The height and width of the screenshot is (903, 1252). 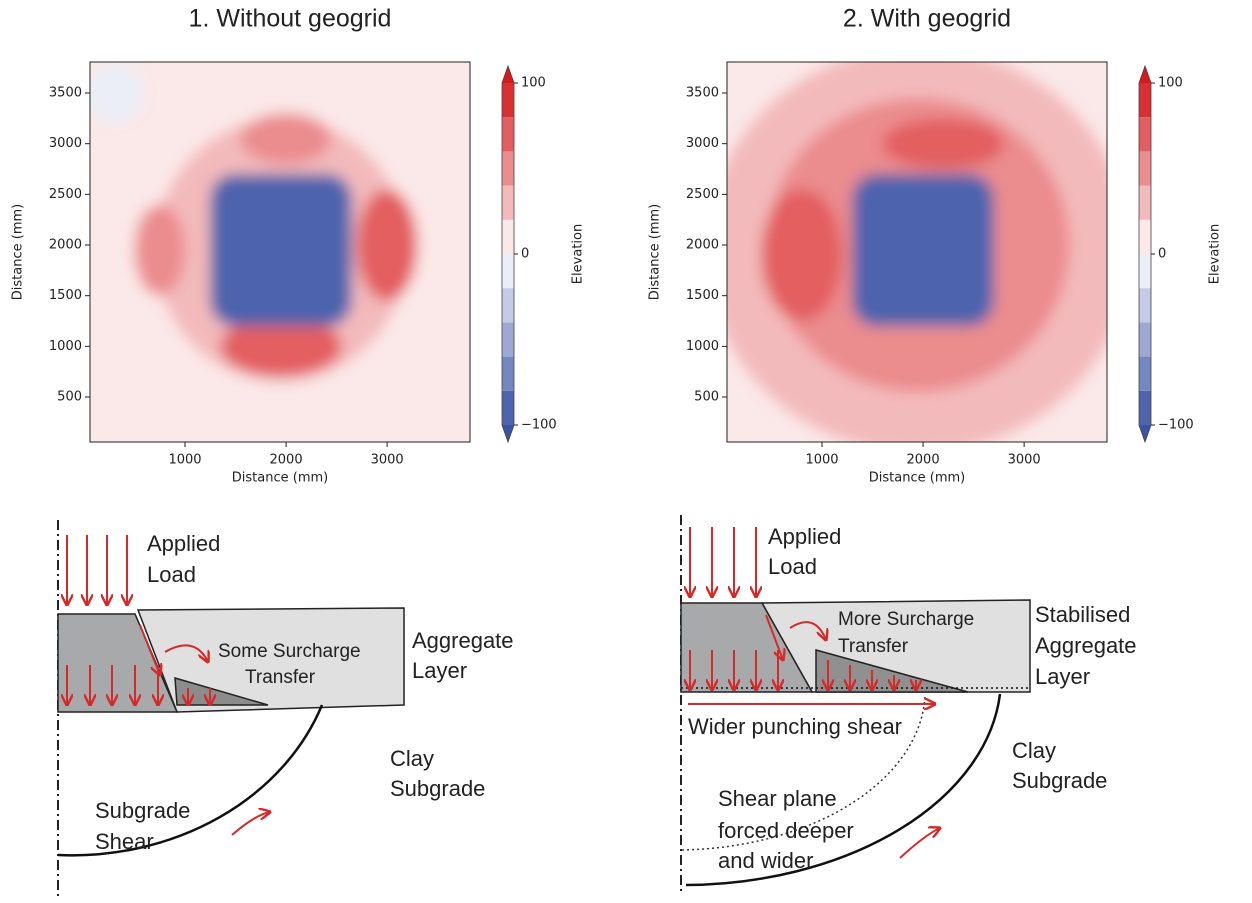 What do you see at coordinates (786, 830) in the screenshot?
I see `label: forced deeper` at bounding box center [786, 830].